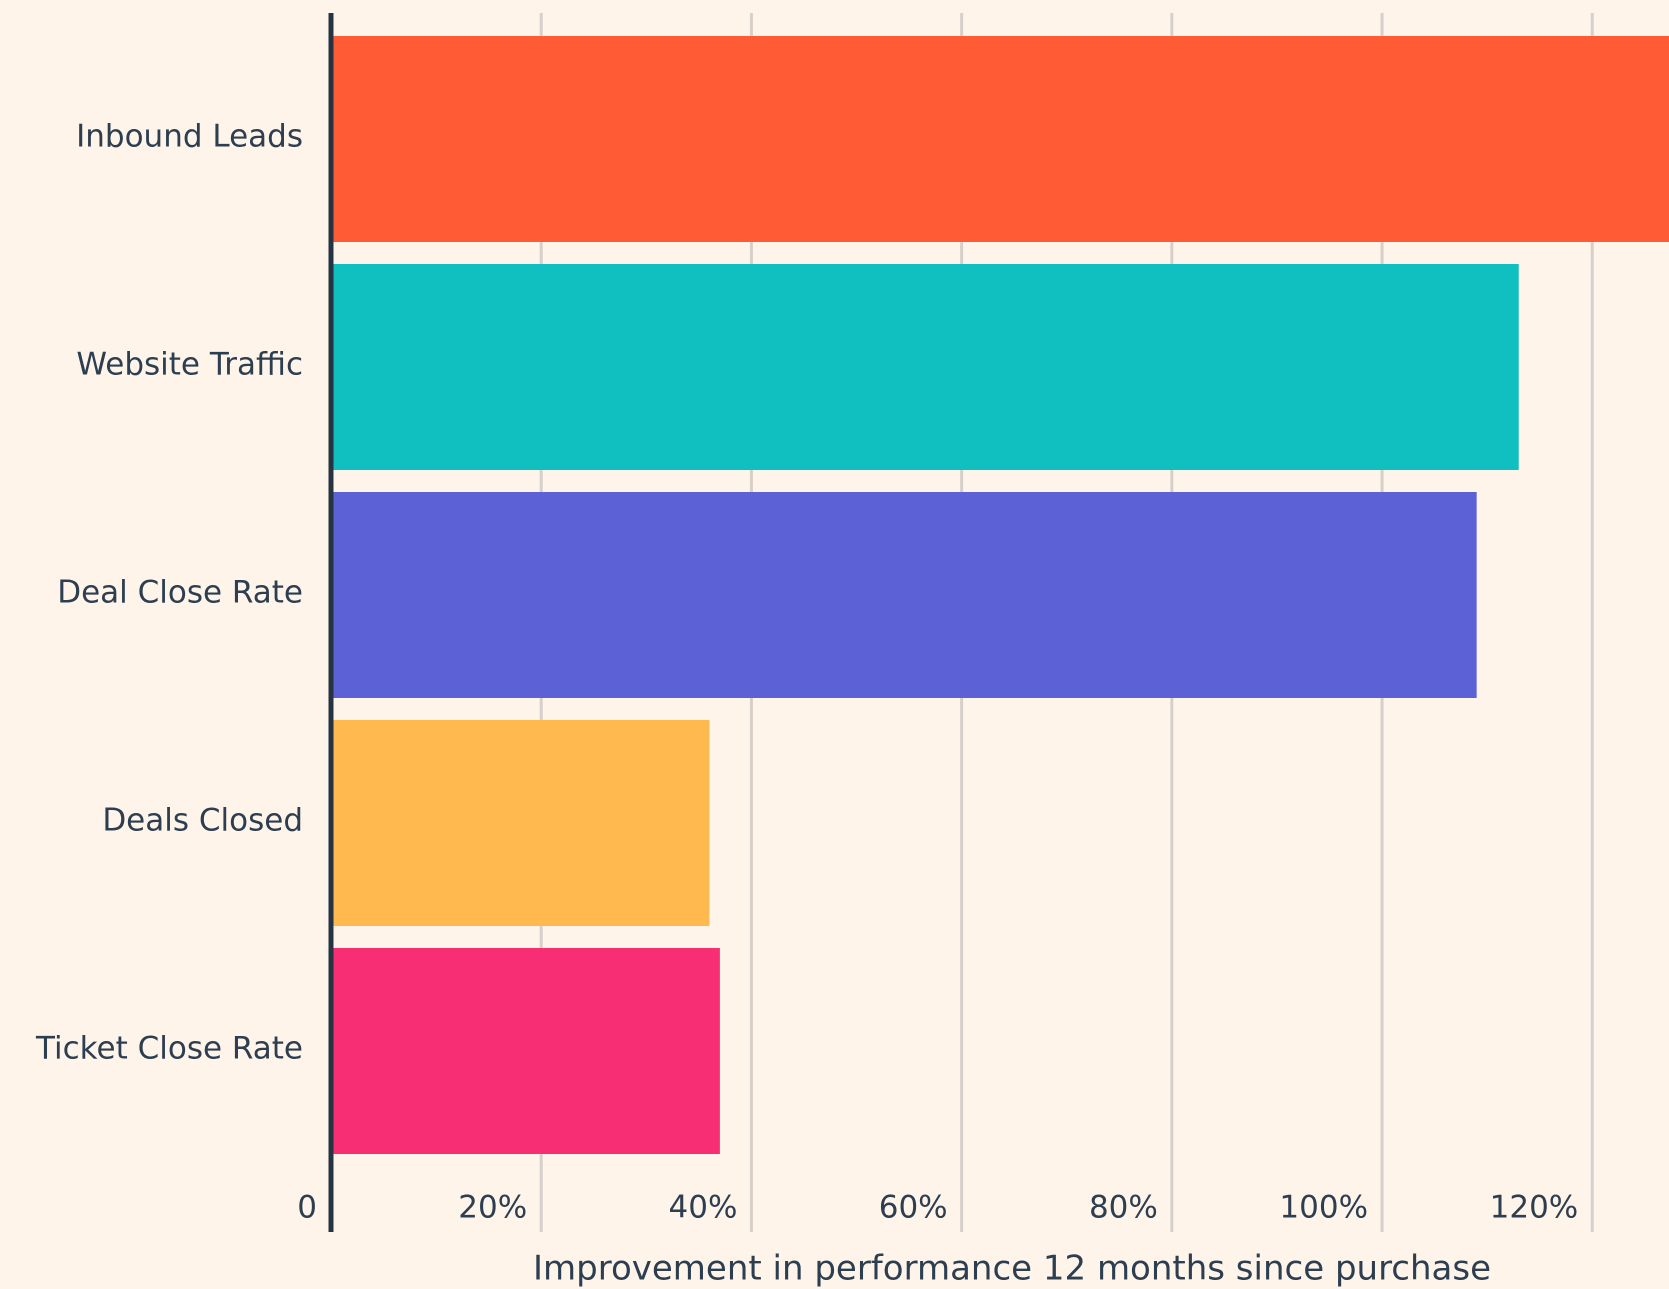 This screenshot has height=1289, width=1669. What do you see at coordinates (189, 137) in the screenshot?
I see `y-tick-label: Inbound Leads` at bounding box center [189, 137].